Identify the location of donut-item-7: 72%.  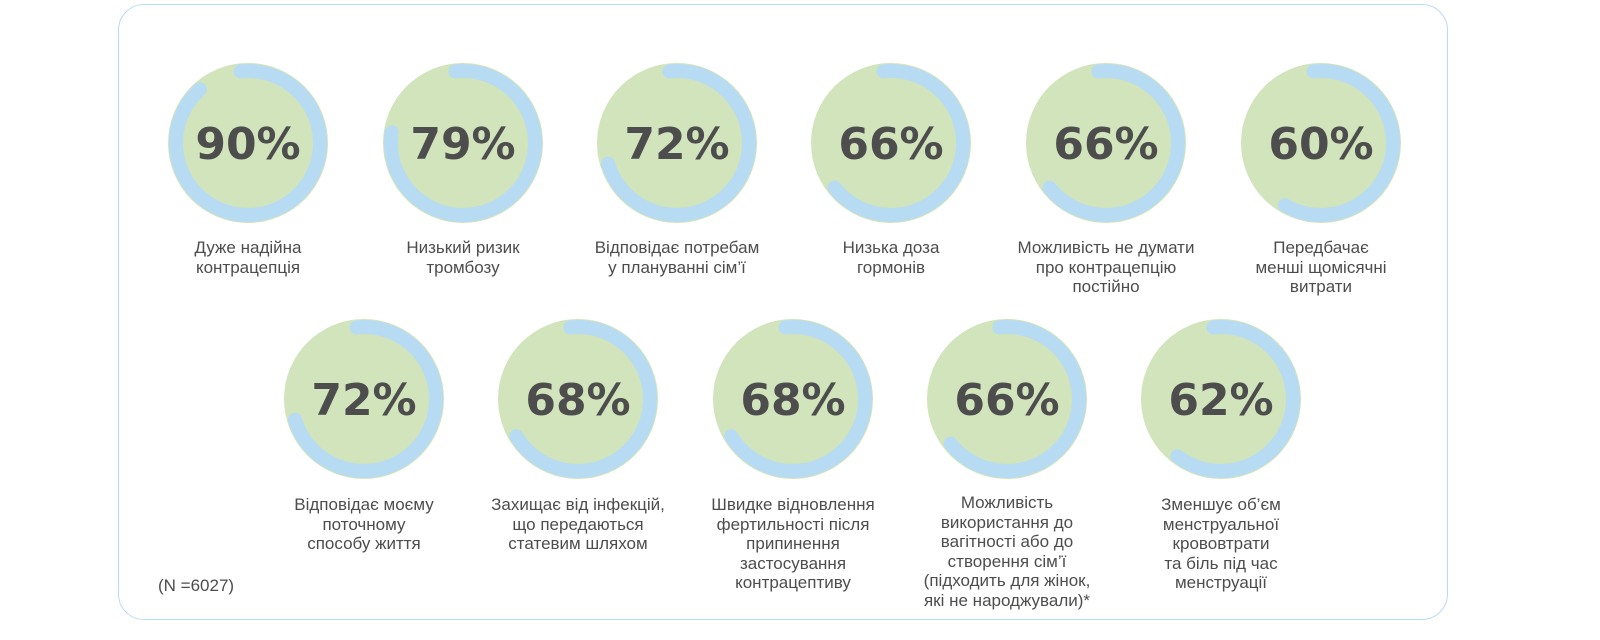
(364, 399).